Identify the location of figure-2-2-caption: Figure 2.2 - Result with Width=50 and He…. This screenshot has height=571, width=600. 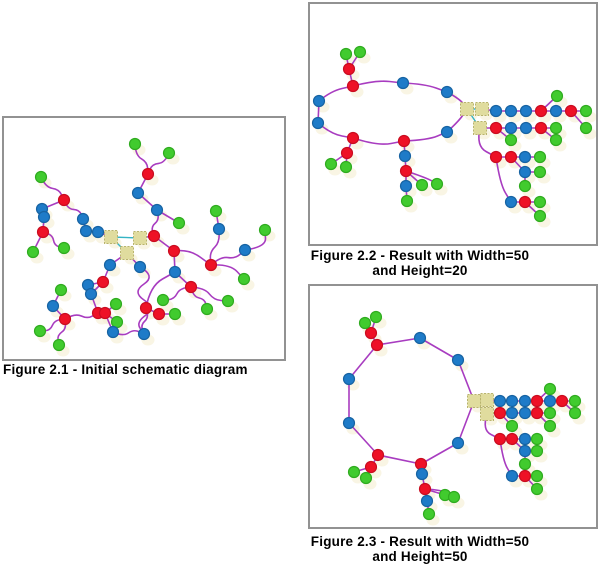
(420, 263).